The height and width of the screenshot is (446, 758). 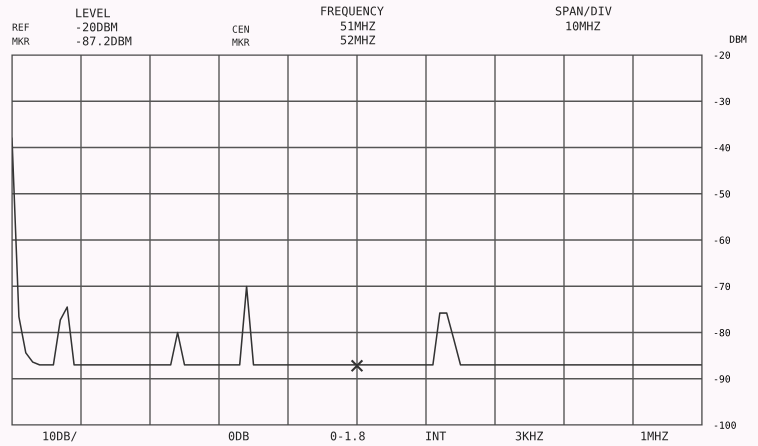 What do you see at coordinates (530, 436) in the screenshot?
I see `text: 3KHZ` at bounding box center [530, 436].